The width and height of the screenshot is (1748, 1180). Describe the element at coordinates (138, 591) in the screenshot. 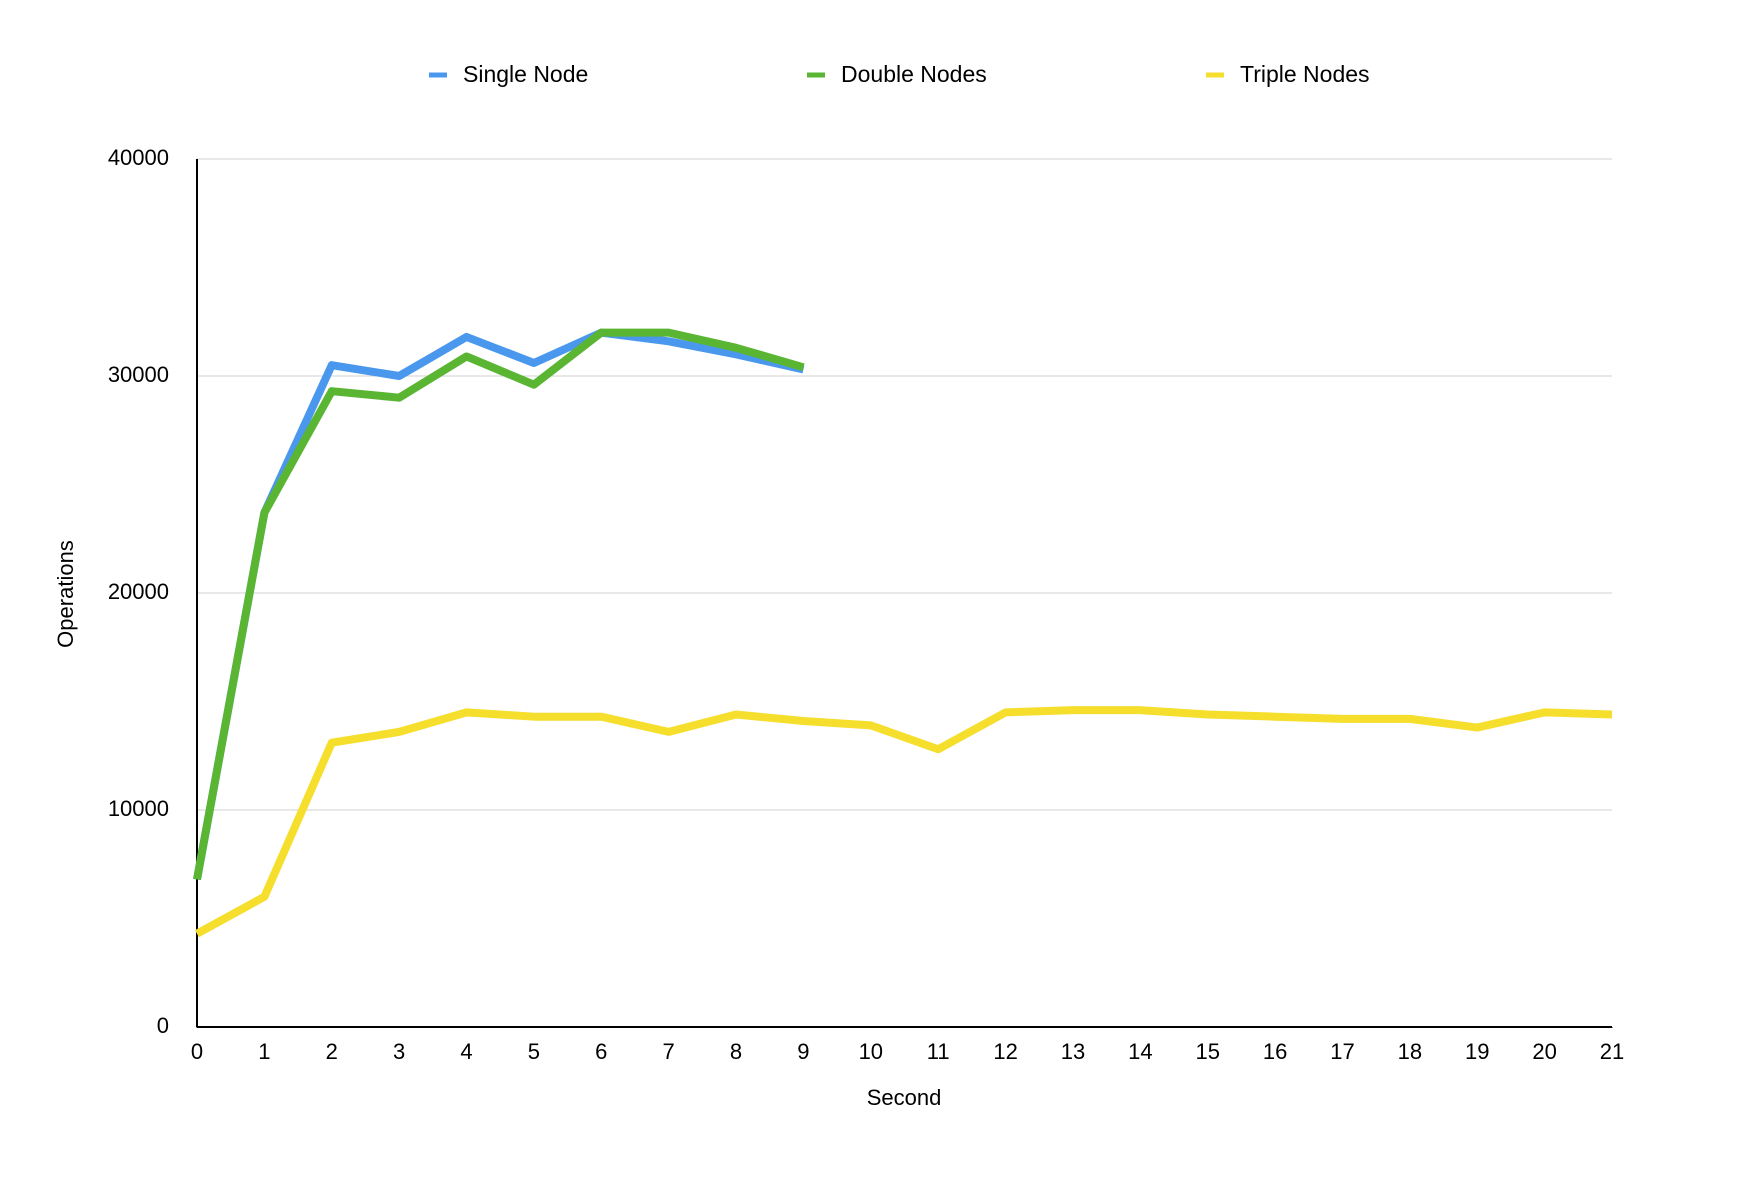

I see `y-tick-label: 20000` at that location.